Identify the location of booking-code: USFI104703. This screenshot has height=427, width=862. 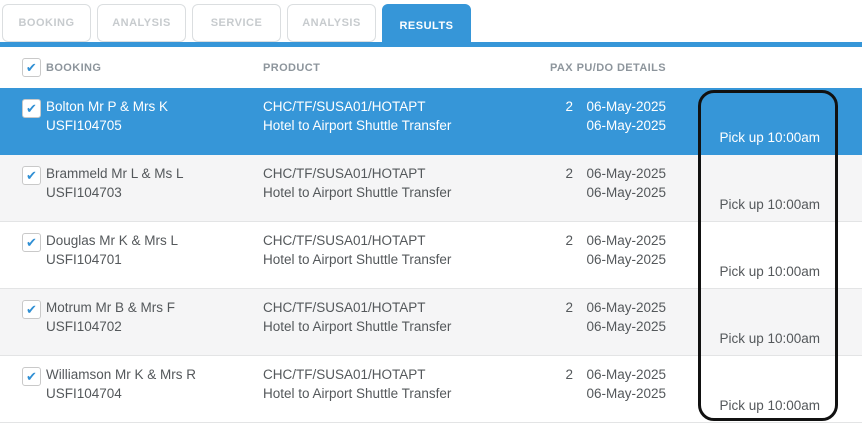
(84, 192).